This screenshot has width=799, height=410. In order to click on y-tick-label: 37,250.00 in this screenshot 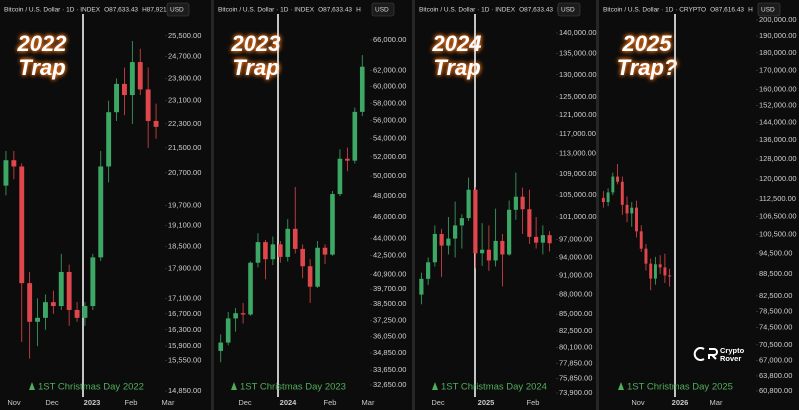, I will do `click(389, 319)`.